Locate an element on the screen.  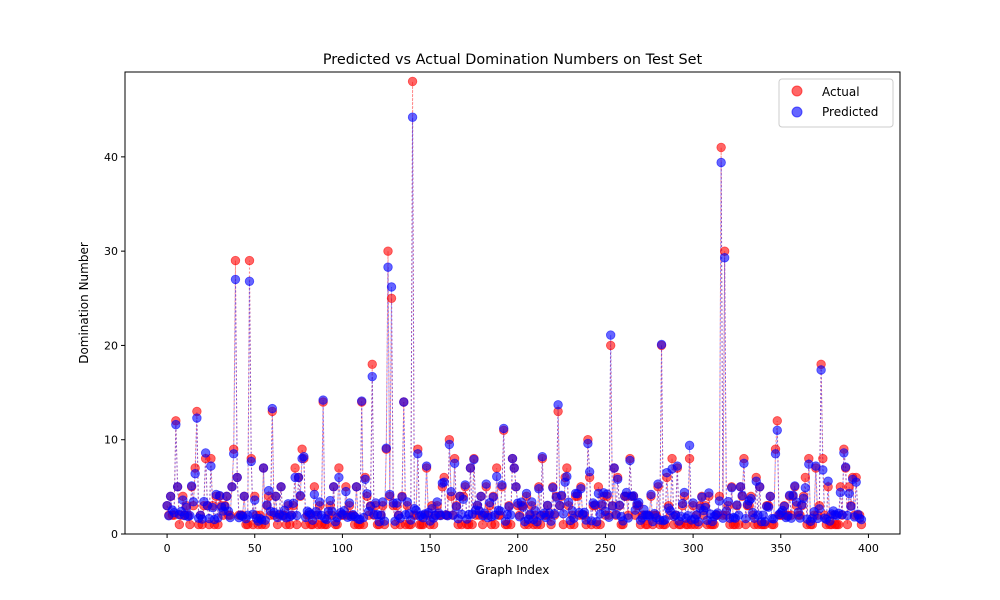
legend: Actual Predicted is located at coordinates (836, 103).